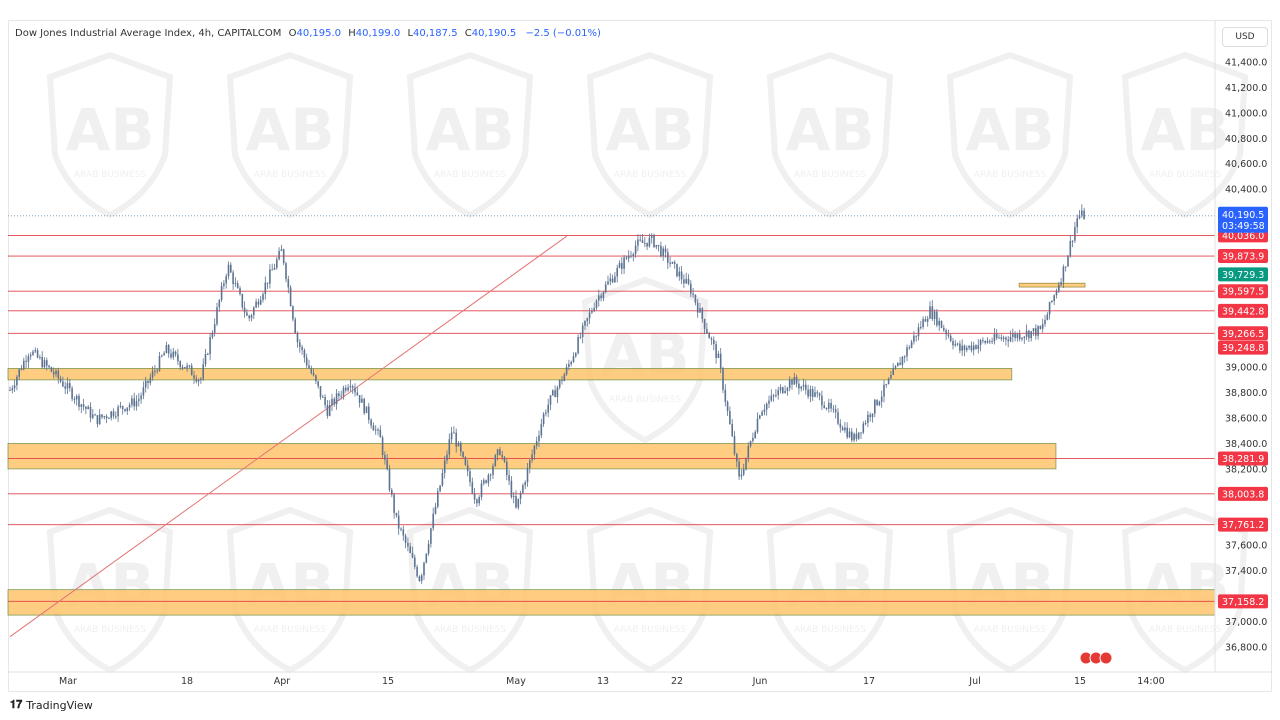  I want to click on support-zone, so click(611, 602).